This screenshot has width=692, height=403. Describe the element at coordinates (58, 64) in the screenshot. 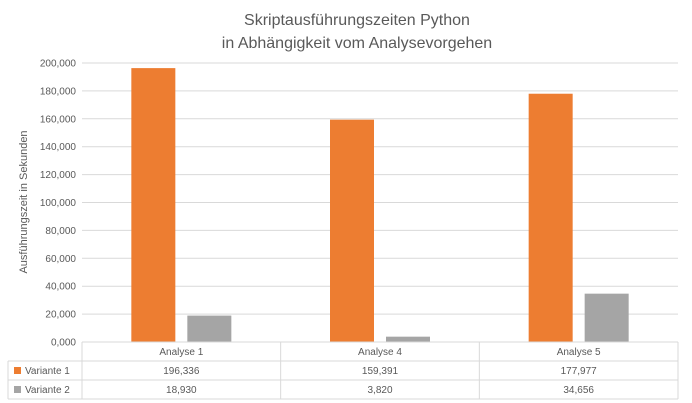

I see `y-tick-label: 200,000` at that location.